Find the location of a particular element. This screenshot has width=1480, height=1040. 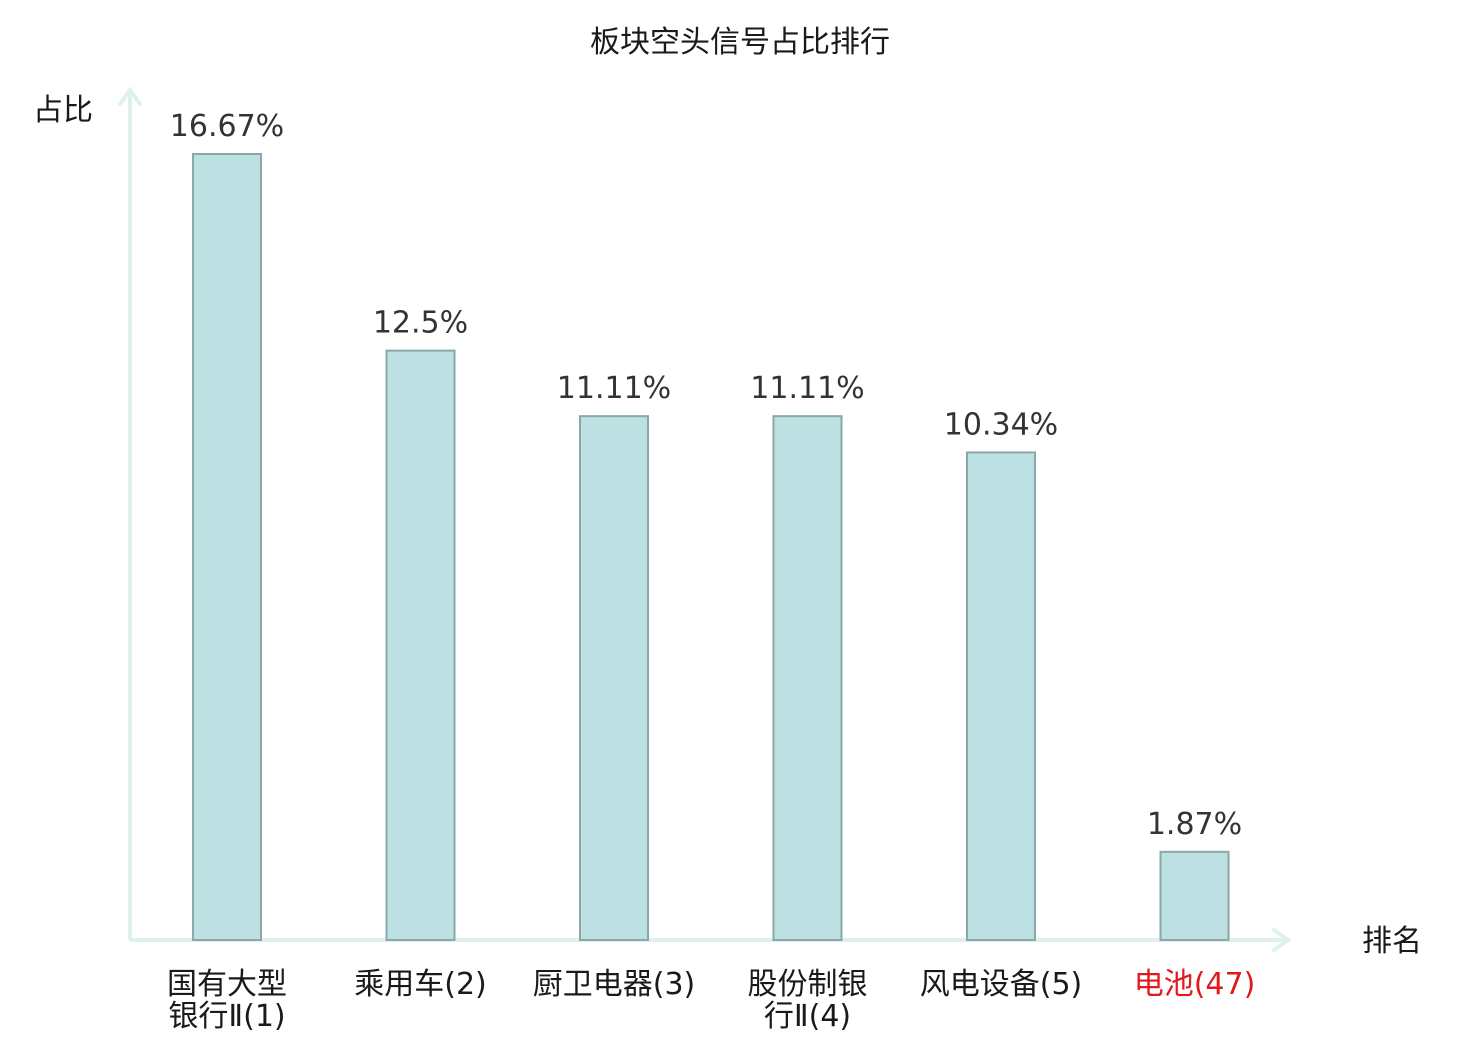

value-label: 12.5% is located at coordinates (420, 323).